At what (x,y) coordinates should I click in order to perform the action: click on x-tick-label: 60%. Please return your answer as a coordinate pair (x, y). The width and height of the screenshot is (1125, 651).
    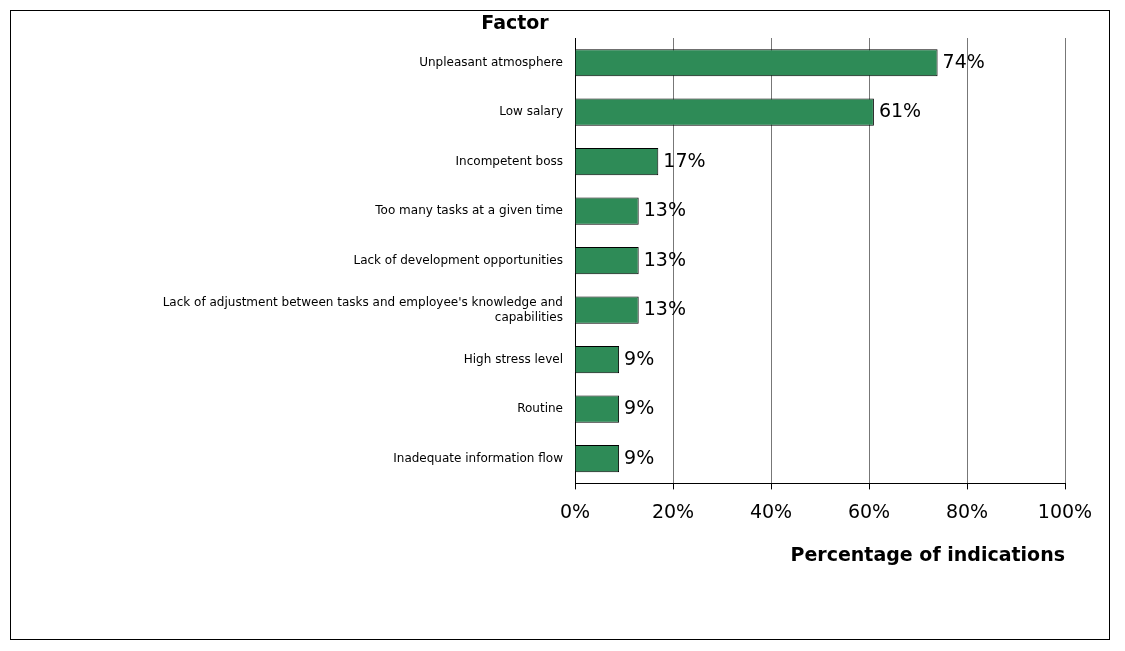
    Looking at the image, I should click on (869, 510).